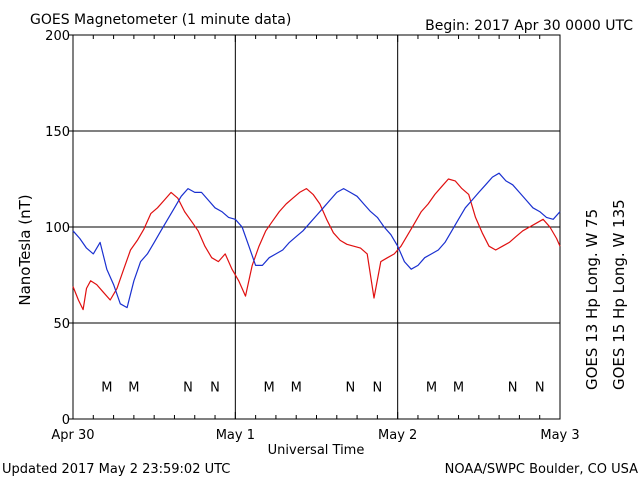  I want to click on x-tick-label: Apr 30, so click(72, 435).